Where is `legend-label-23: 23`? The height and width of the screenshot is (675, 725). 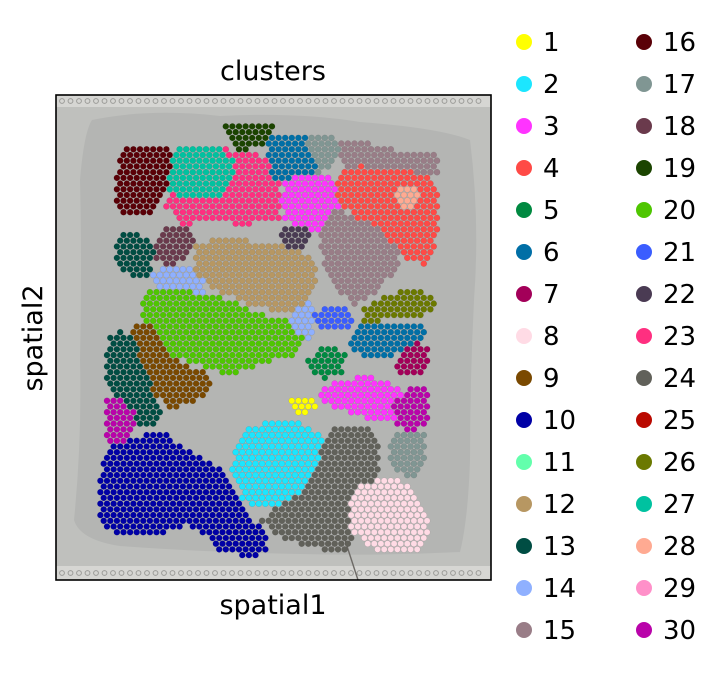 legend-label-23: 23 is located at coordinates (679, 337).